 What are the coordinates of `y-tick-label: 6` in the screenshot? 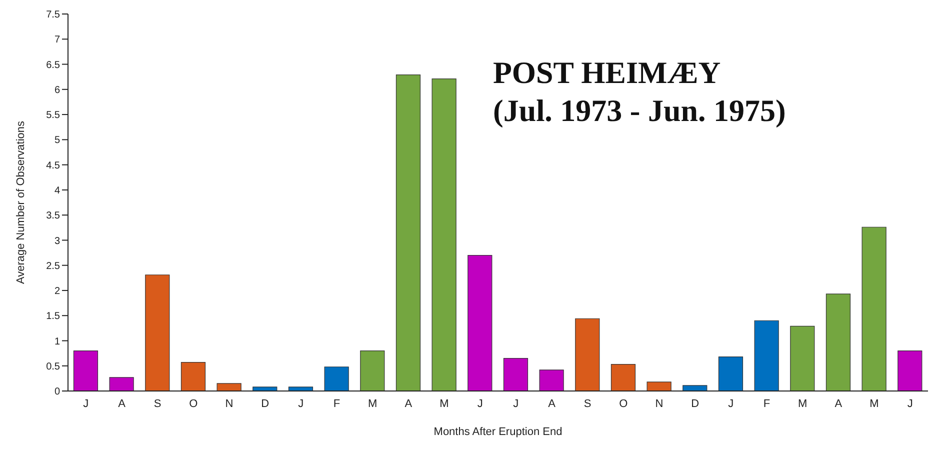 It's located at (57, 90).